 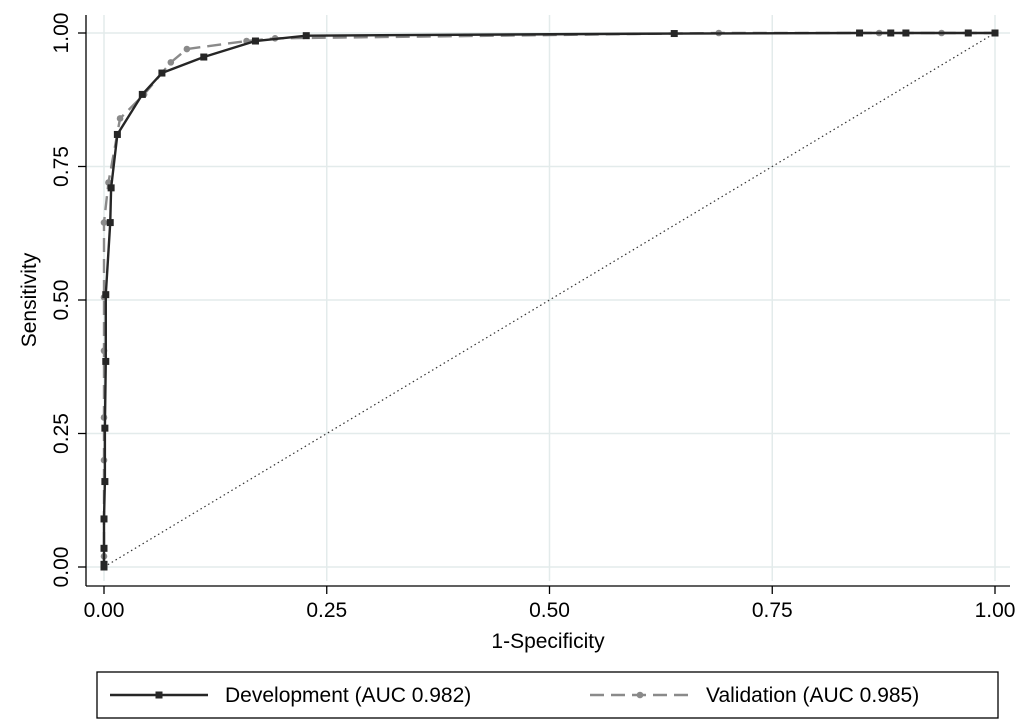 What do you see at coordinates (995, 610) in the screenshot?
I see `x-tick-label-4: 1.00` at bounding box center [995, 610].